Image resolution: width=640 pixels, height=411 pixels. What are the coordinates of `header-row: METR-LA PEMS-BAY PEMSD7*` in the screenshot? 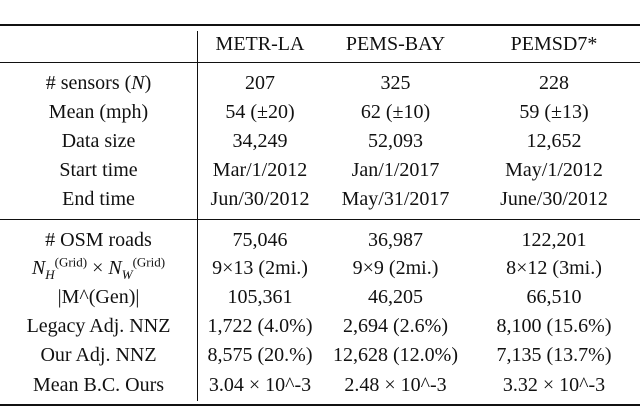 It's located at (320, 44).